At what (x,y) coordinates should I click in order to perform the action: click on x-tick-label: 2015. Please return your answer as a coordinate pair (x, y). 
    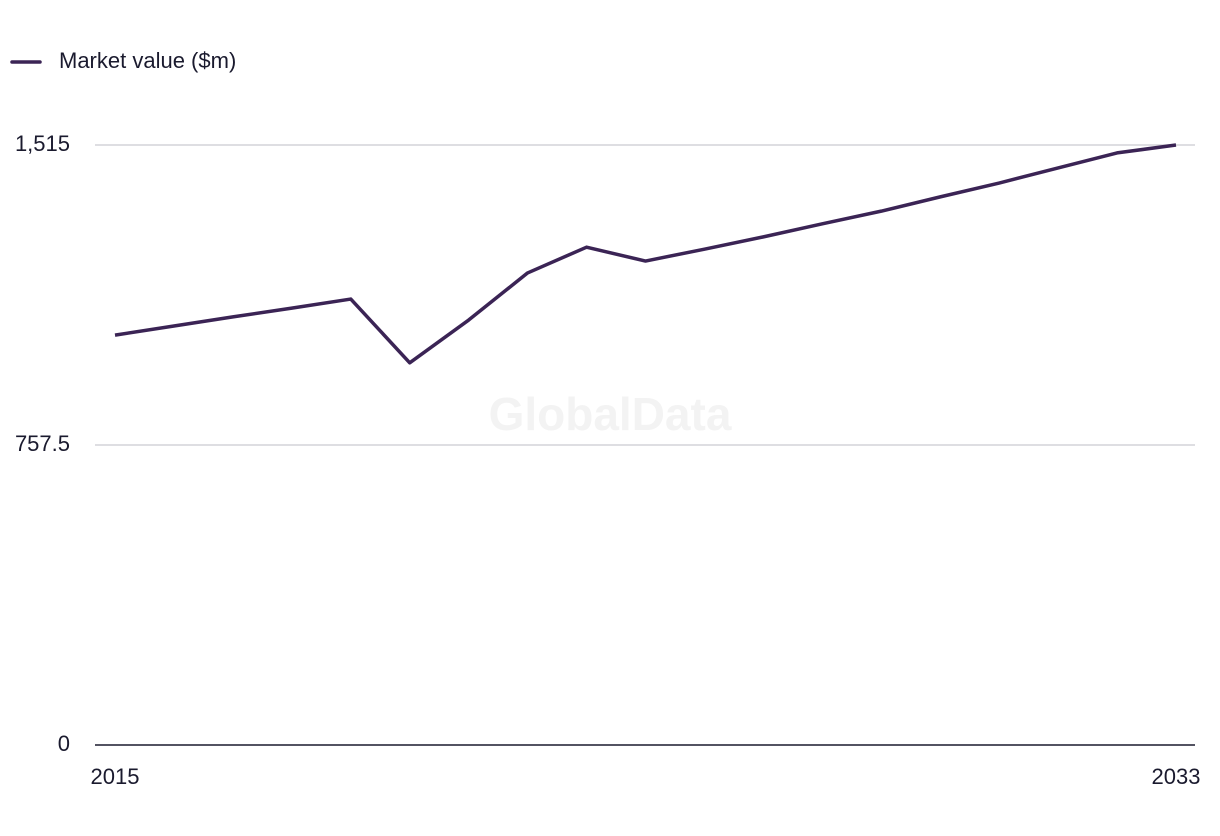
    Looking at the image, I should click on (115, 776).